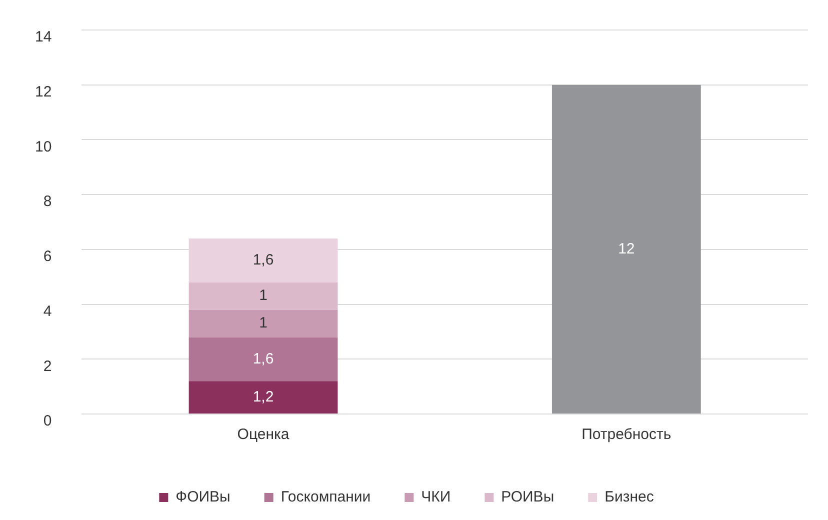  I want to click on y-tick-label: 6, so click(47, 257).